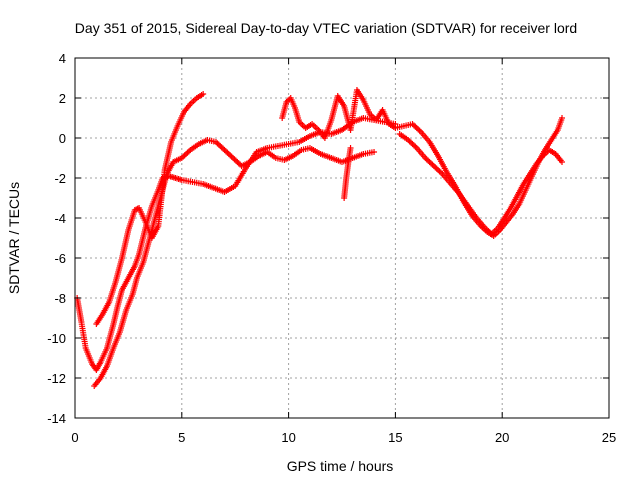 This screenshot has height=480, width=640. What do you see at coordinates (347, 173) in the screenshot?
I see `series-track-f` at bounding box center [347, 173].